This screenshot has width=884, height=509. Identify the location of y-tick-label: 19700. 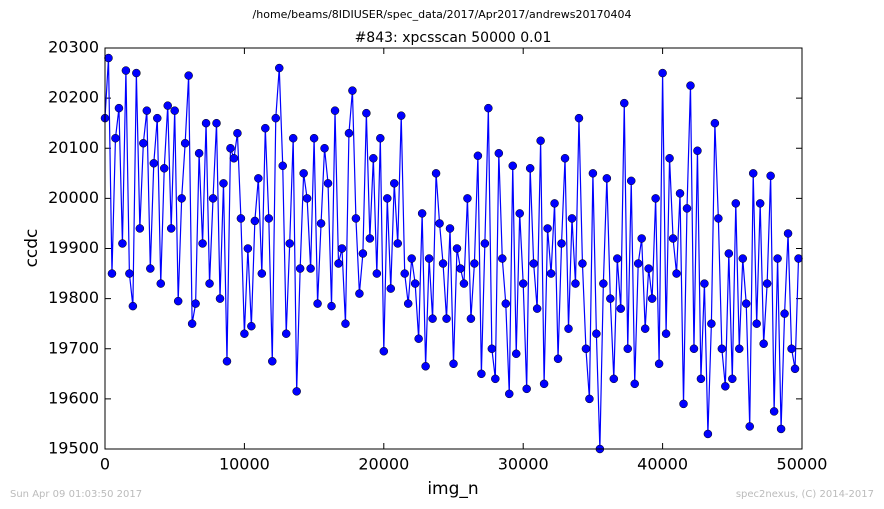
(73, 347).